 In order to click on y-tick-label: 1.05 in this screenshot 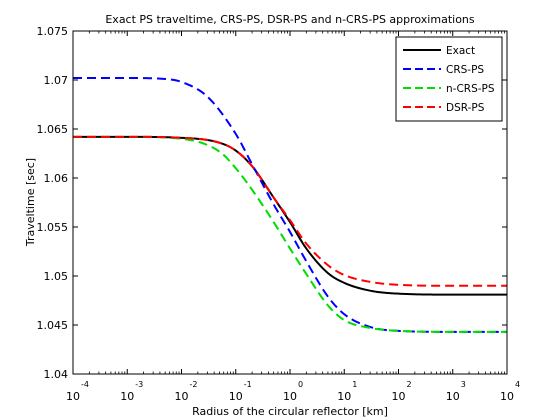, I will do `click(56, 276)`.